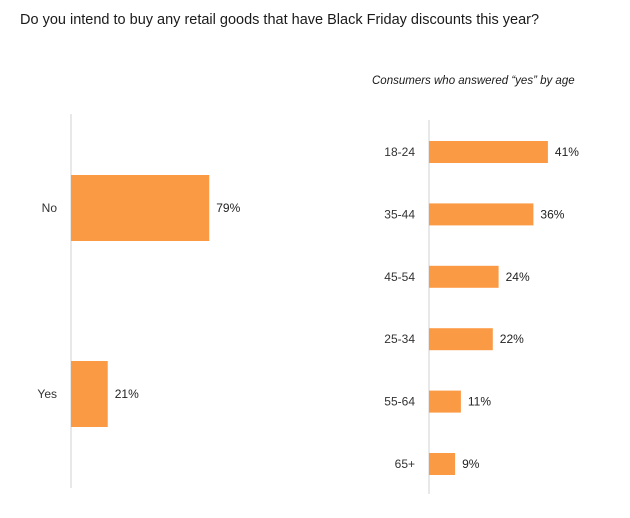 This screenshot has width=630, height=518. Describe the element at coordinates (518, 277) in the screenshot. I see `right-value-label: 24%` at that location.